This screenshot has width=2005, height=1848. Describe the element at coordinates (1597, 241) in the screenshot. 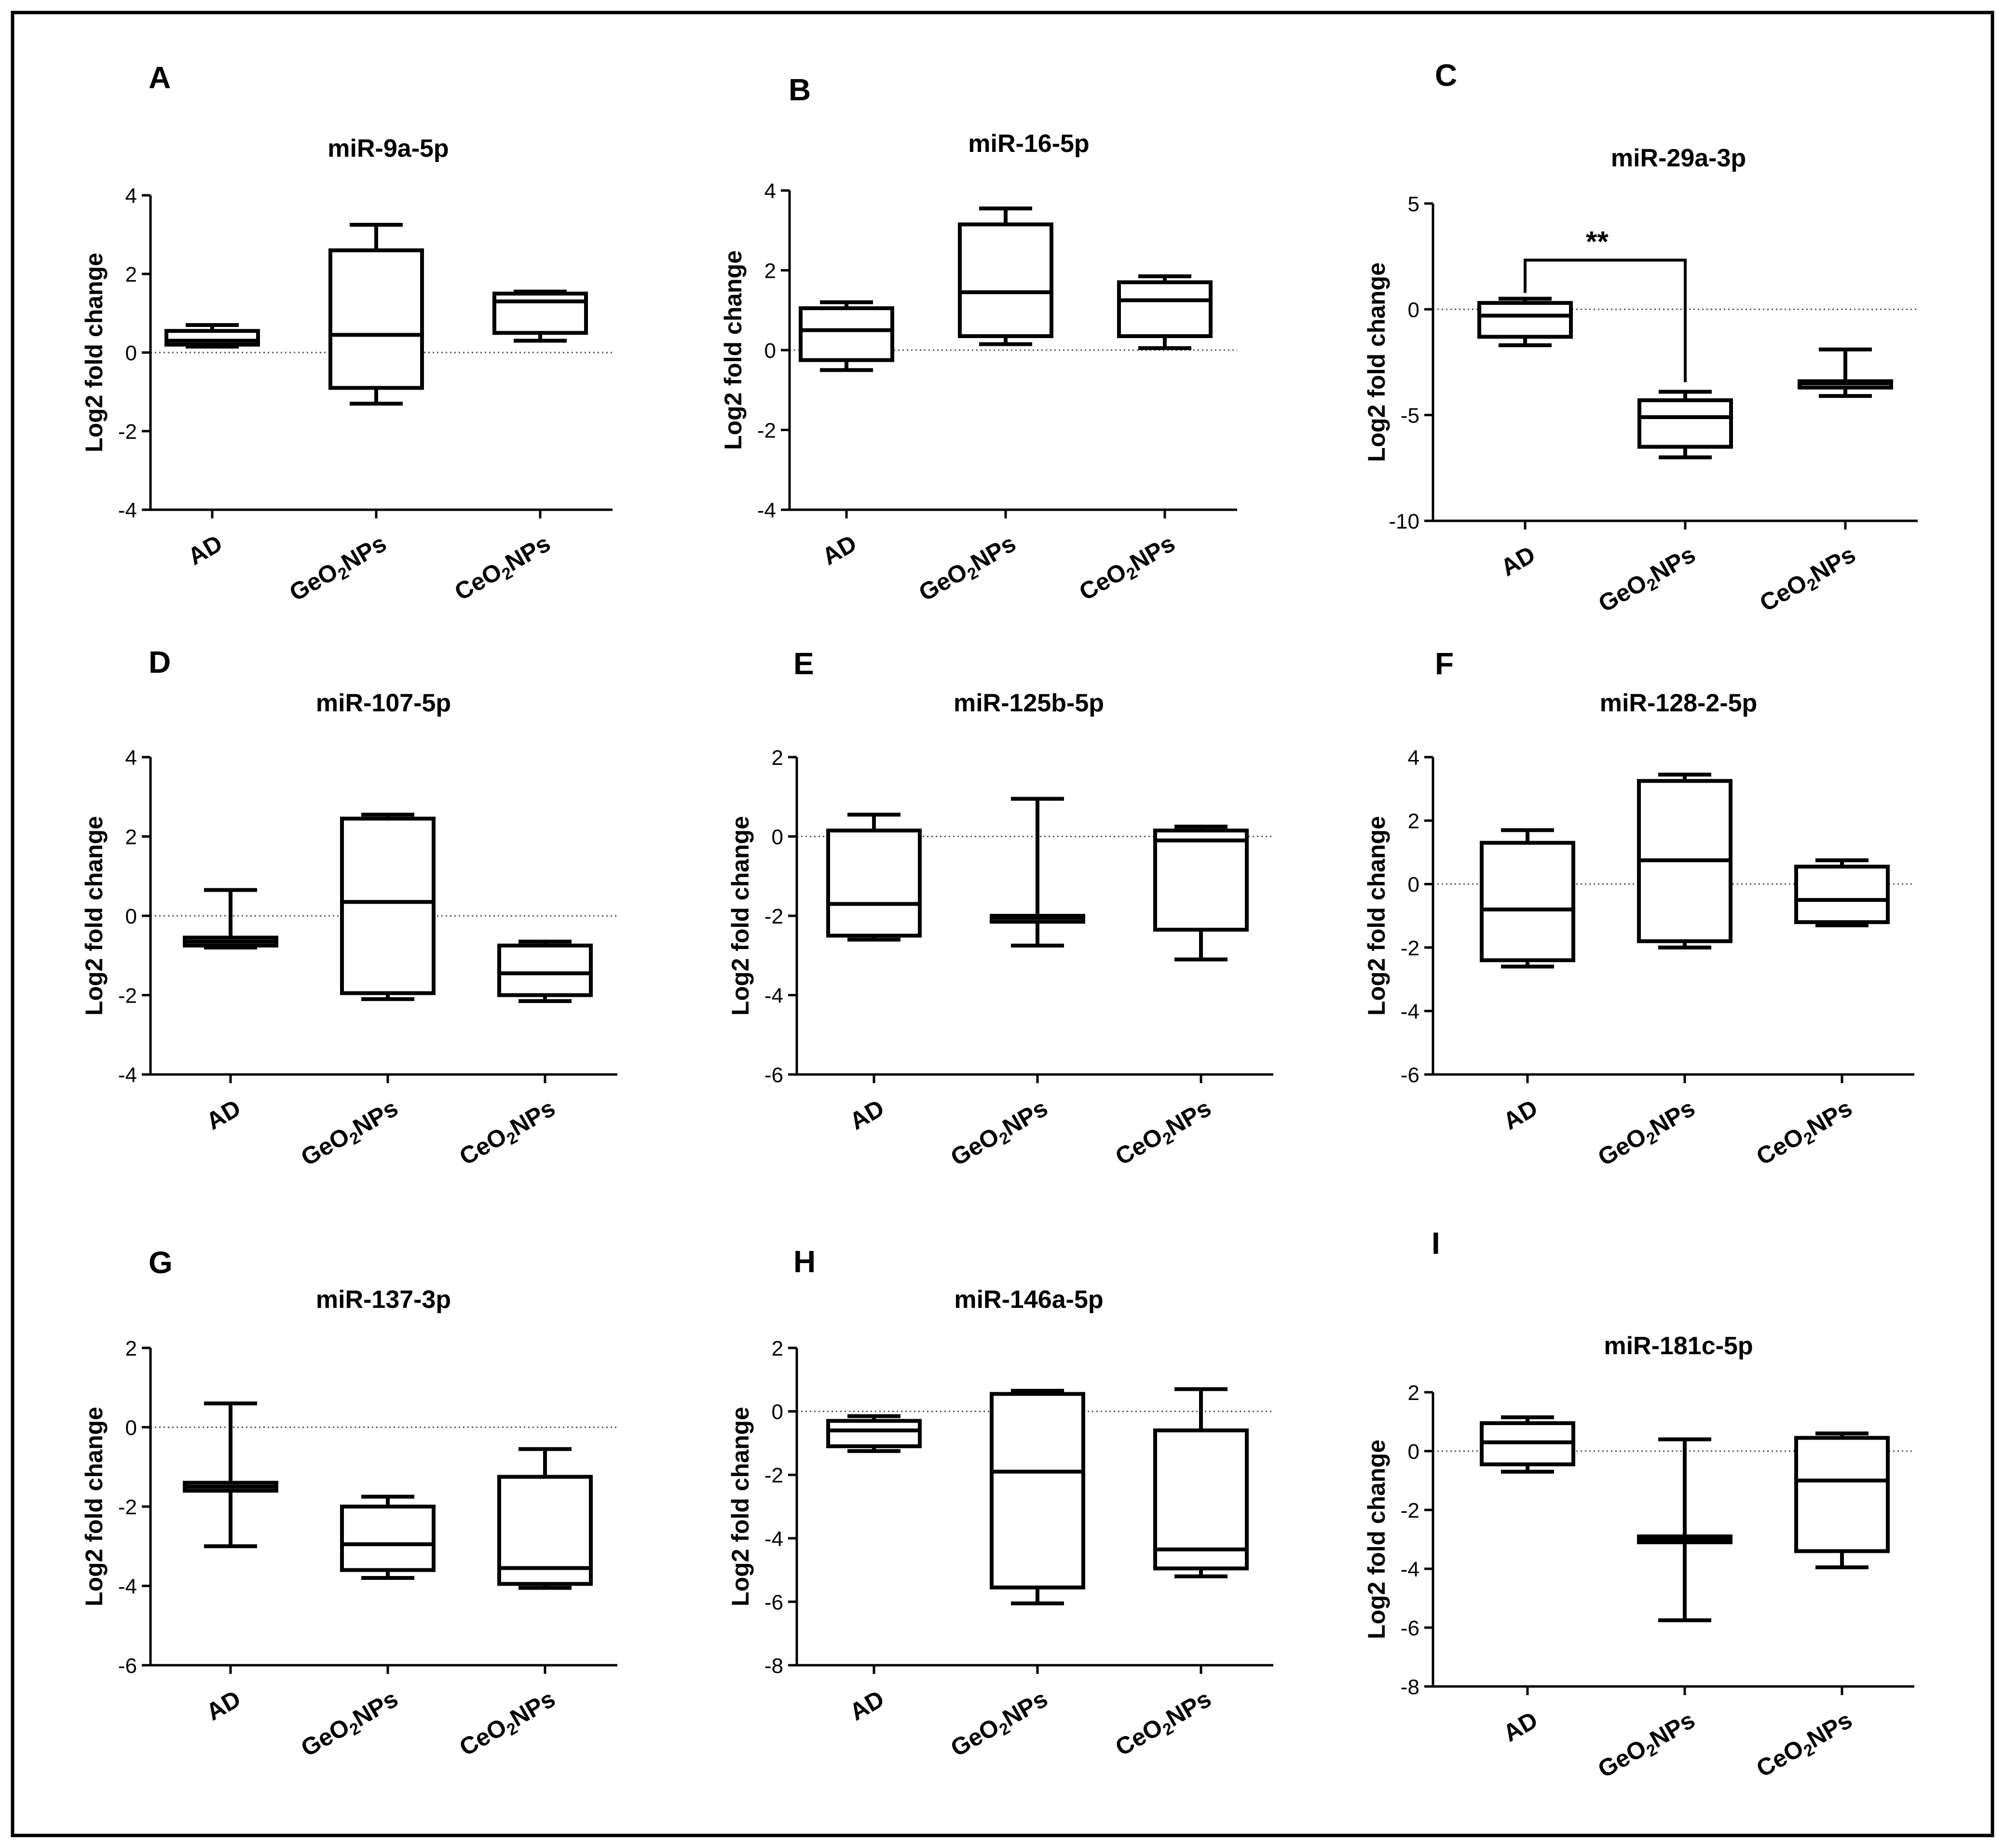

I see `significance-label: **` at that location.